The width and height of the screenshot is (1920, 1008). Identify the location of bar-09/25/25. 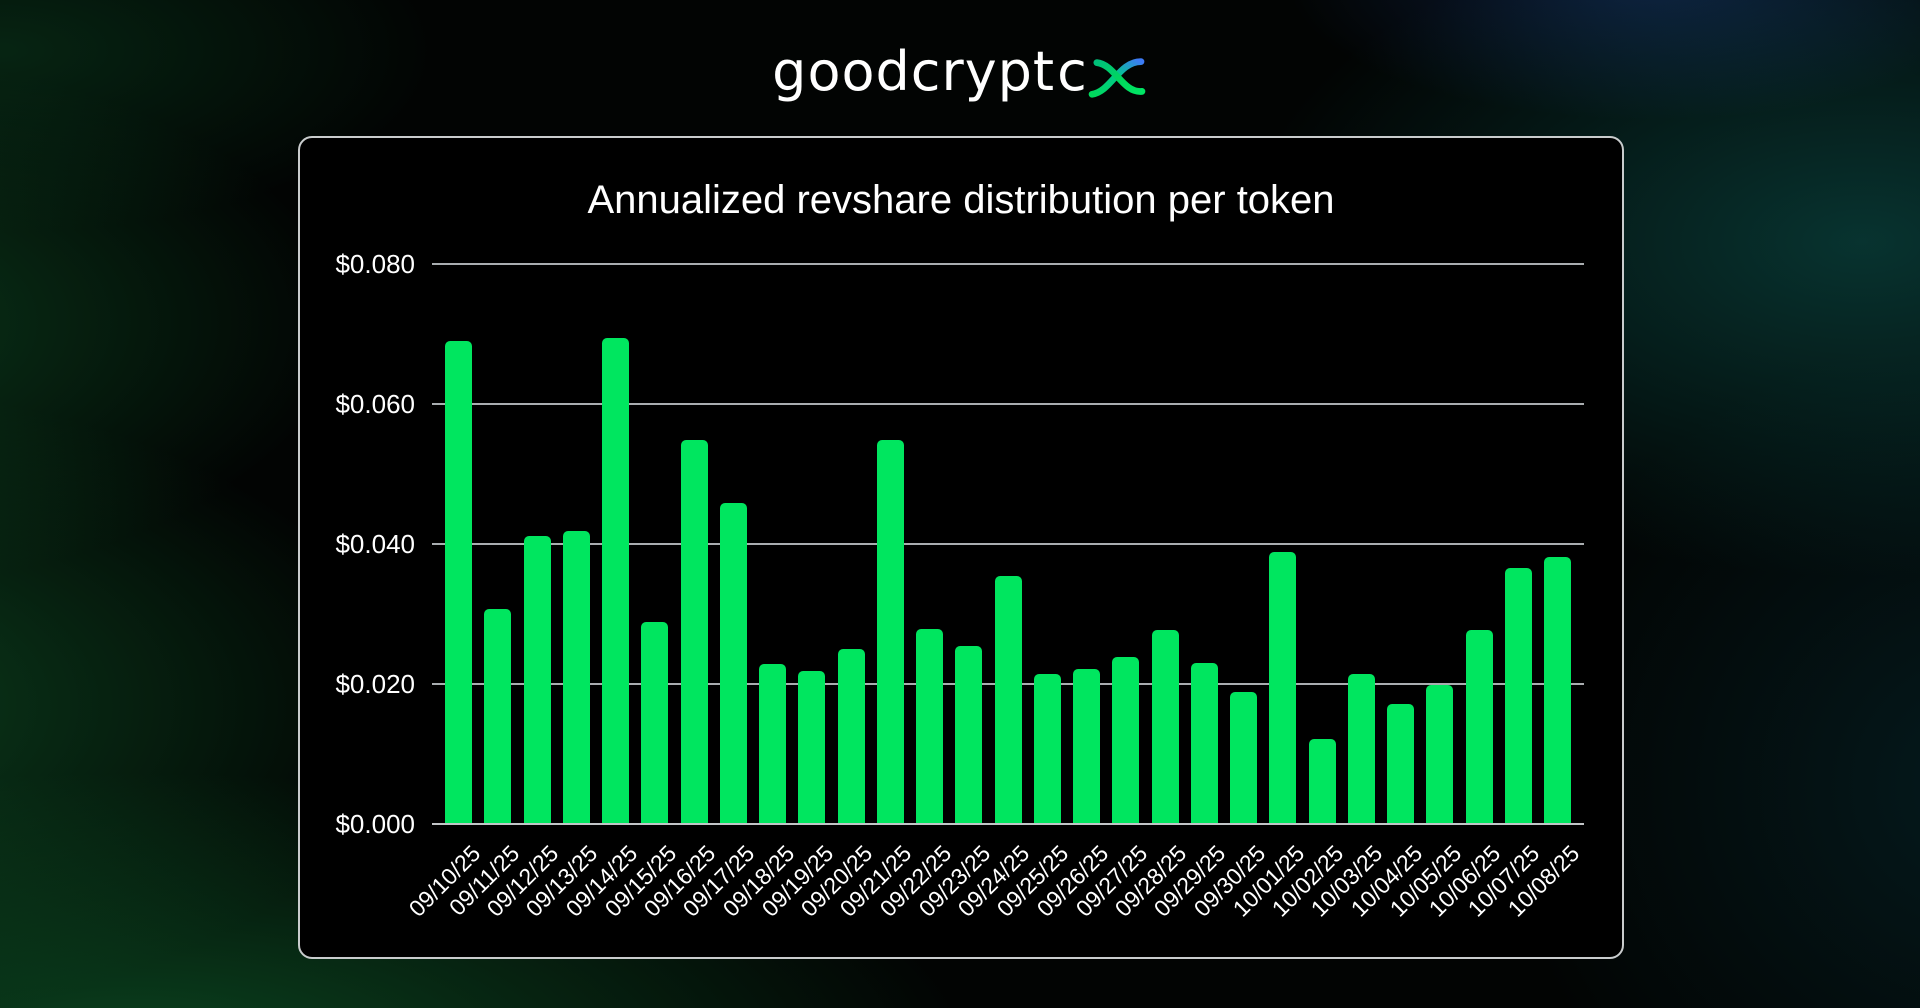
(1047, 748).